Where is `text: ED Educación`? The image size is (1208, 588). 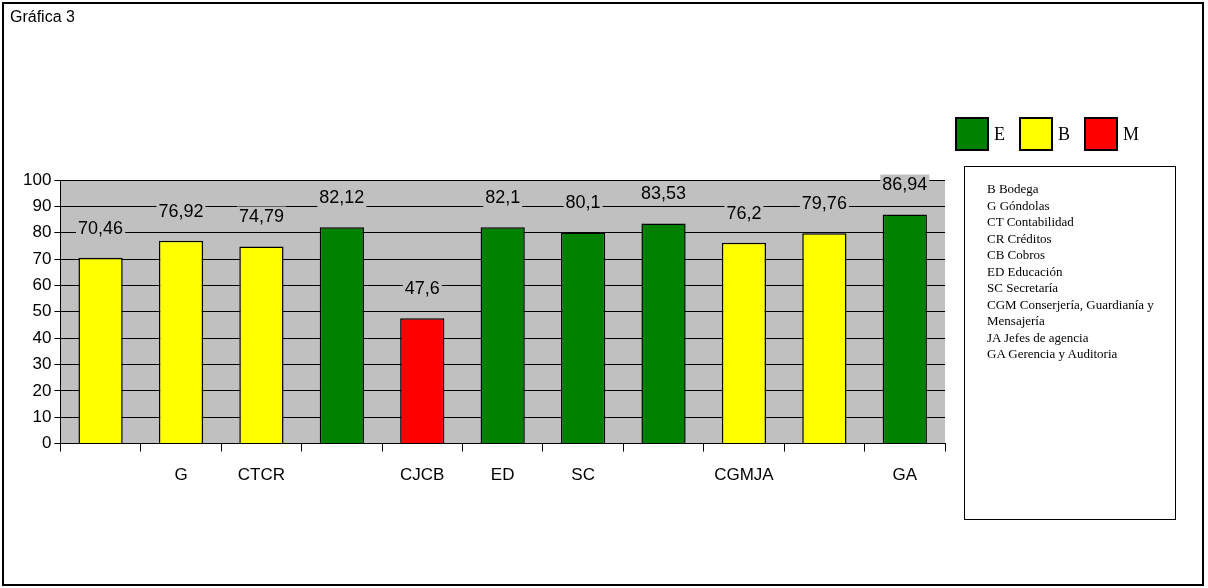 text: ED Educación is located at coordinates (1025, 271).